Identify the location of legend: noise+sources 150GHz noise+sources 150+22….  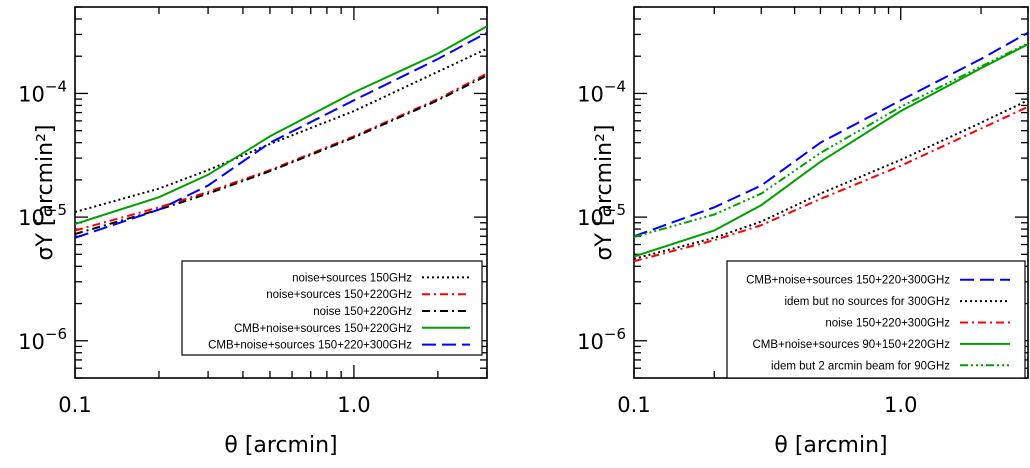
(332, 308).